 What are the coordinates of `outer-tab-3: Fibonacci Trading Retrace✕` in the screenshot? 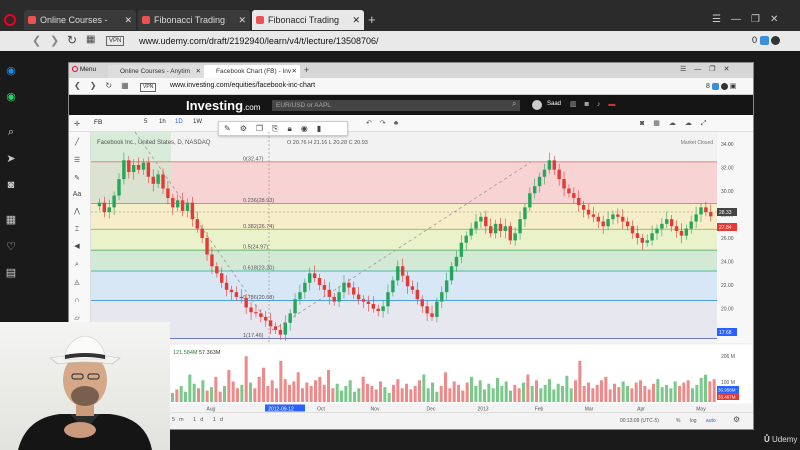 It's located at (308, 27).